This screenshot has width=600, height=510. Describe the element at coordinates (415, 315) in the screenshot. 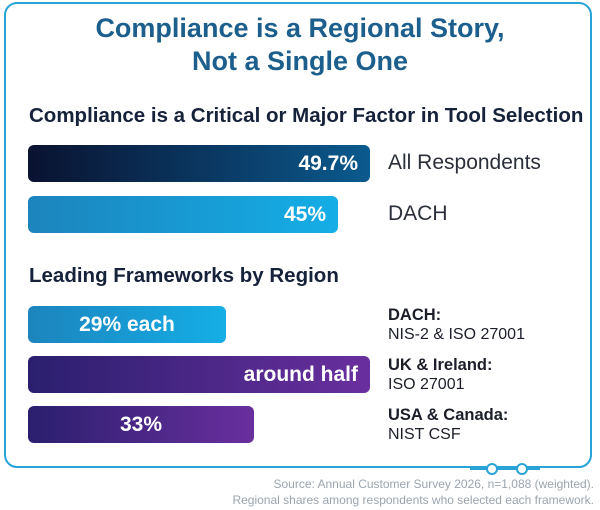

I see `region-name-dach: DACH:` at that location.